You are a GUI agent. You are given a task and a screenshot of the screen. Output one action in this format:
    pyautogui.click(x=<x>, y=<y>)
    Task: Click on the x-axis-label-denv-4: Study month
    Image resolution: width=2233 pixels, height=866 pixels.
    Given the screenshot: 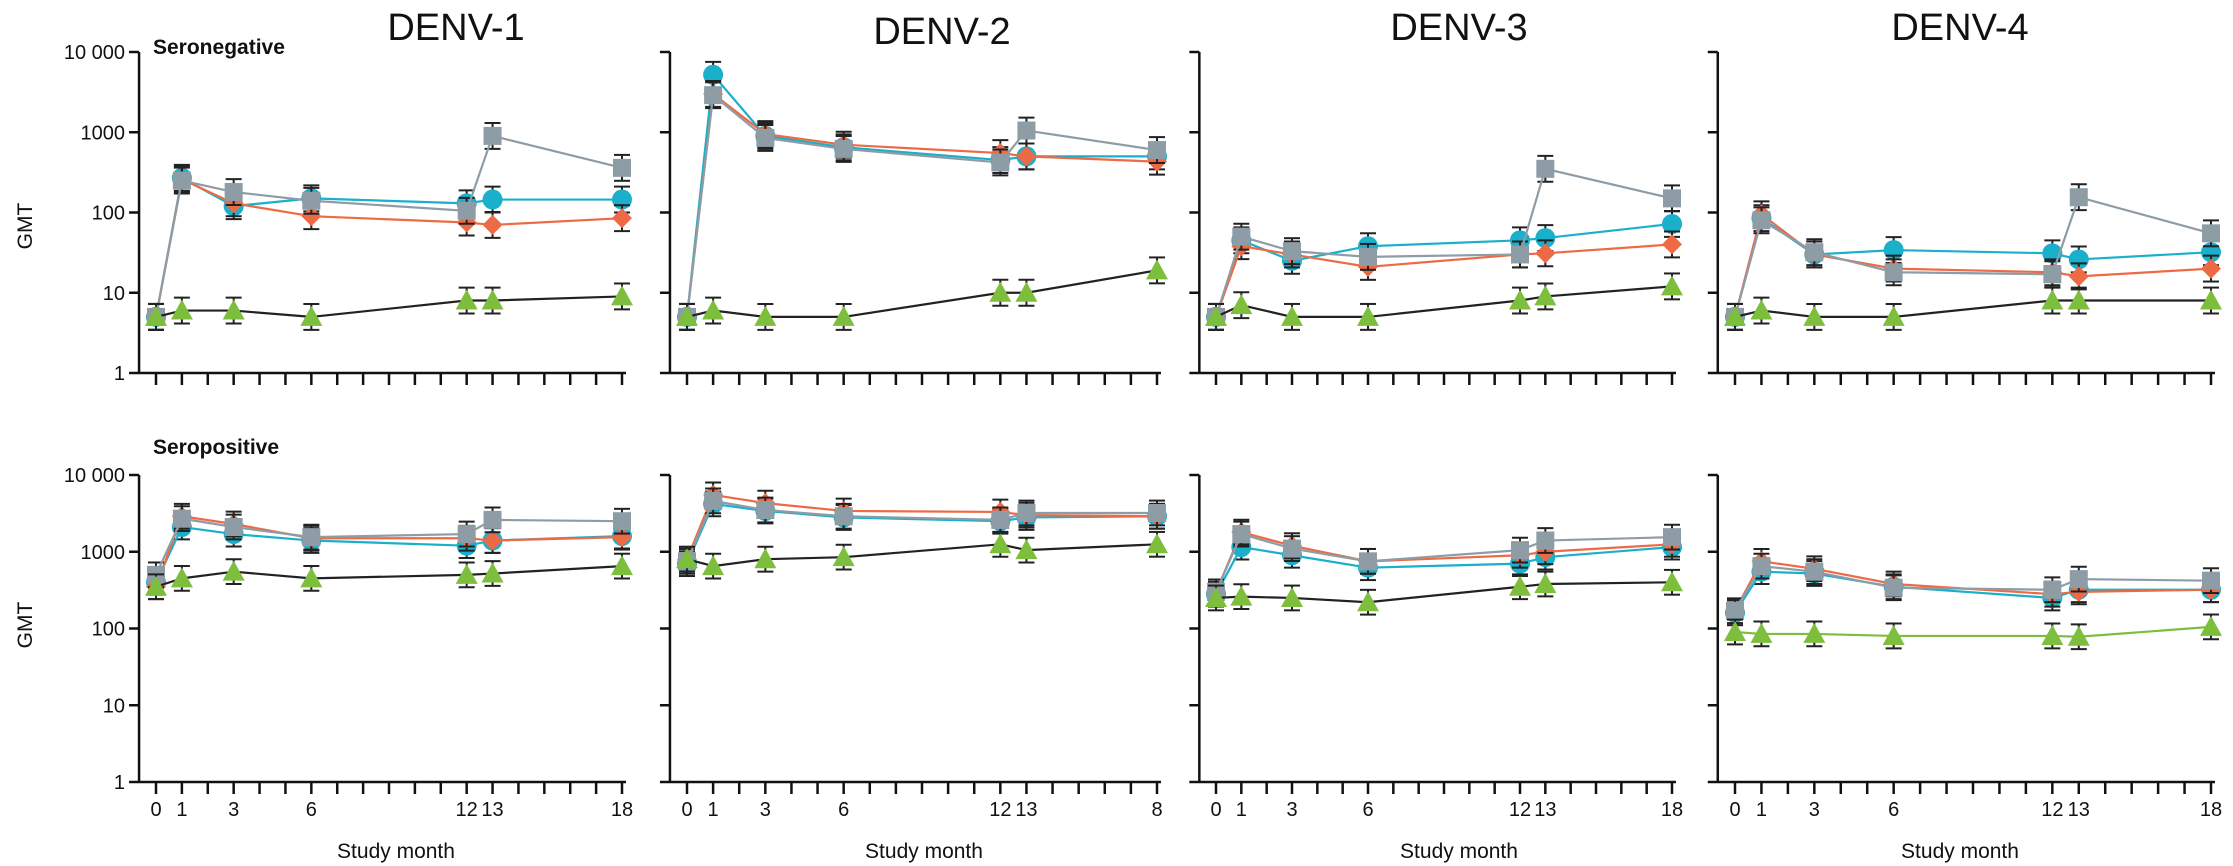 What is the action you would take?
    pyautogui.click(x=1960, y=851)
    